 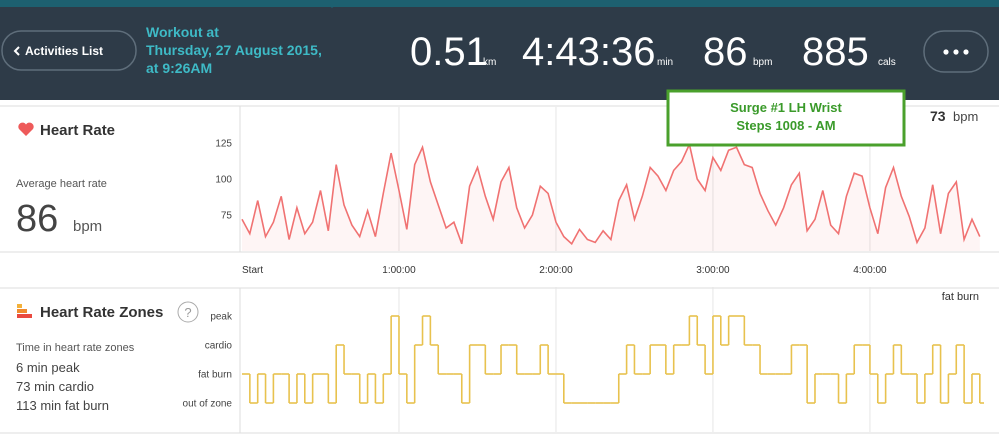 I want to click on heart-icon, so click(x=26, y=129).